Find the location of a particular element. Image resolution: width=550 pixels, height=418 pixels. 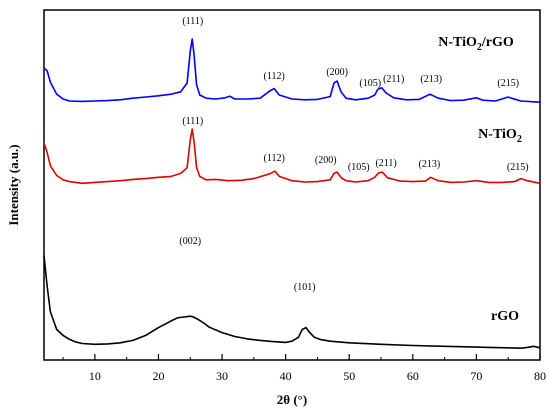

peak-label: (101) is located at coordinates (305, 287).